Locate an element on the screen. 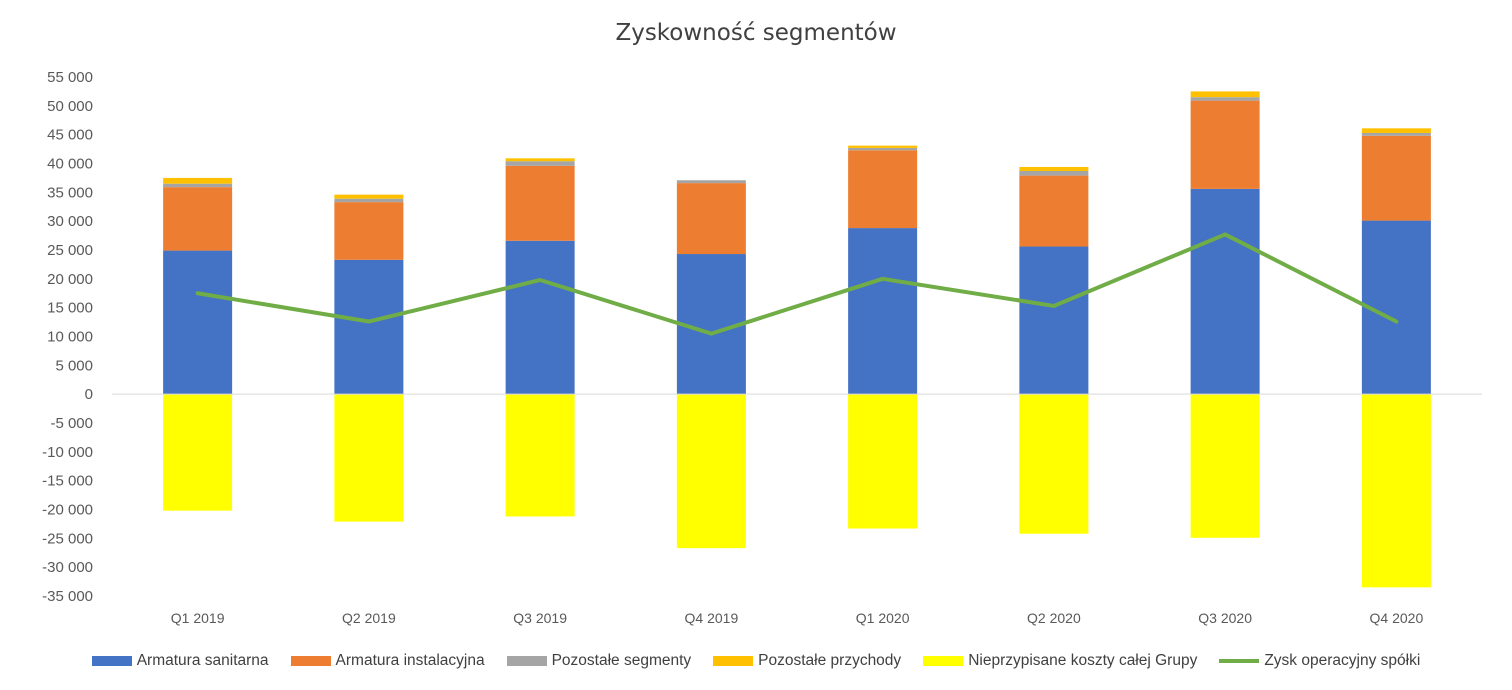  y-tick-label: 20 000 is located at coordinates (70, 279).